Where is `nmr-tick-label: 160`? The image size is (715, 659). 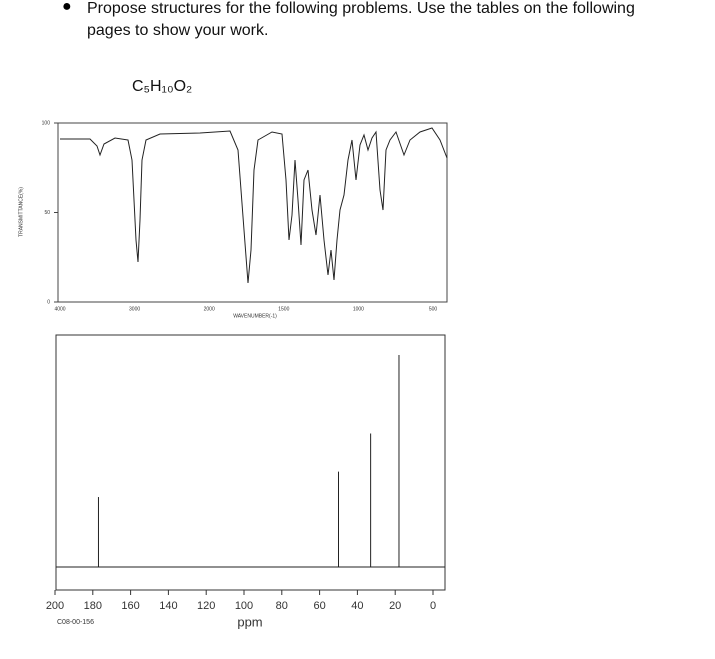 nmr-tick-label: 160 is located at coordinates (130, 606).